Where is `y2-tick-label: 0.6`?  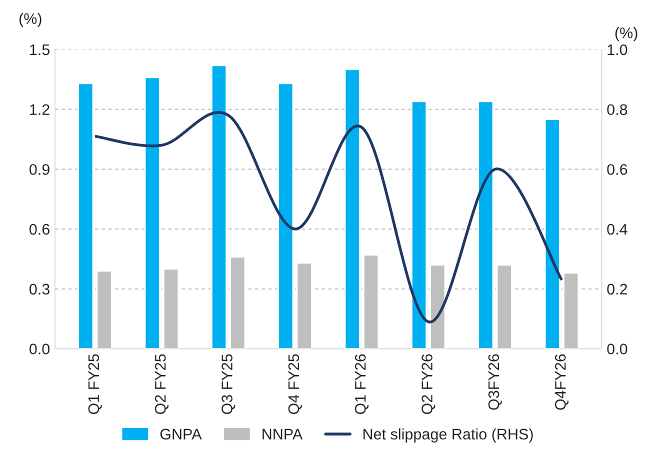 y2-tick-label: 0.6 is located at coordinates (617, 169).